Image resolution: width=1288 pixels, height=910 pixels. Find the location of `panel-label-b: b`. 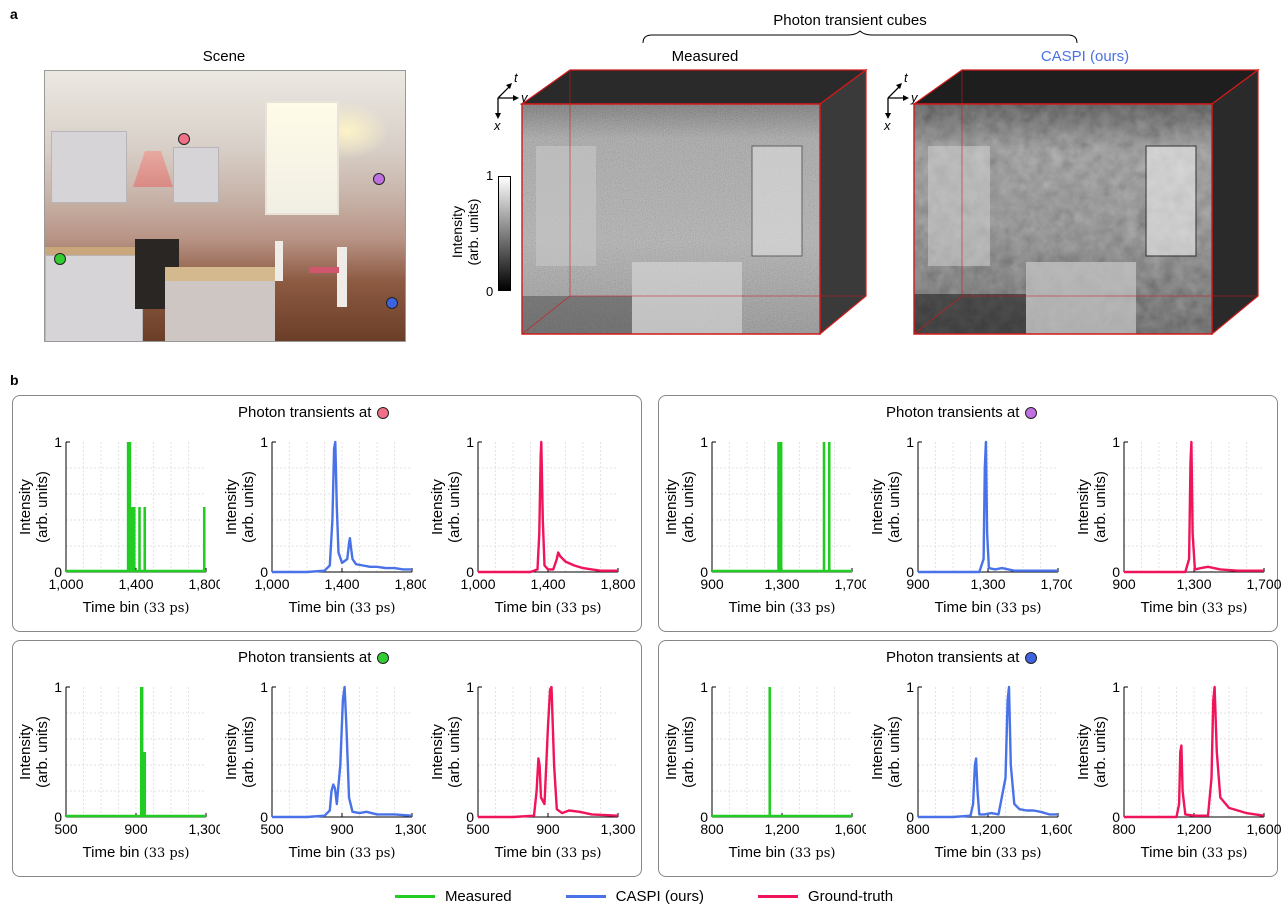

panel-label-b: b is located at coordinates (14, 380).